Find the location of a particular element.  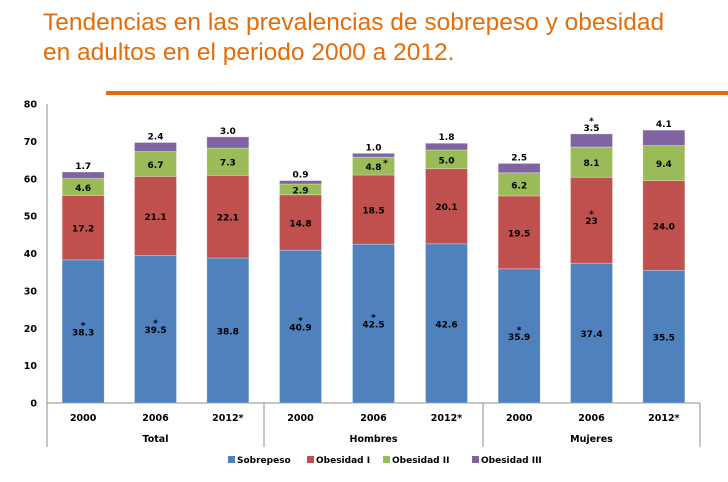

data-label-obesidad-i: 23 is located at coordinates (591, 222).